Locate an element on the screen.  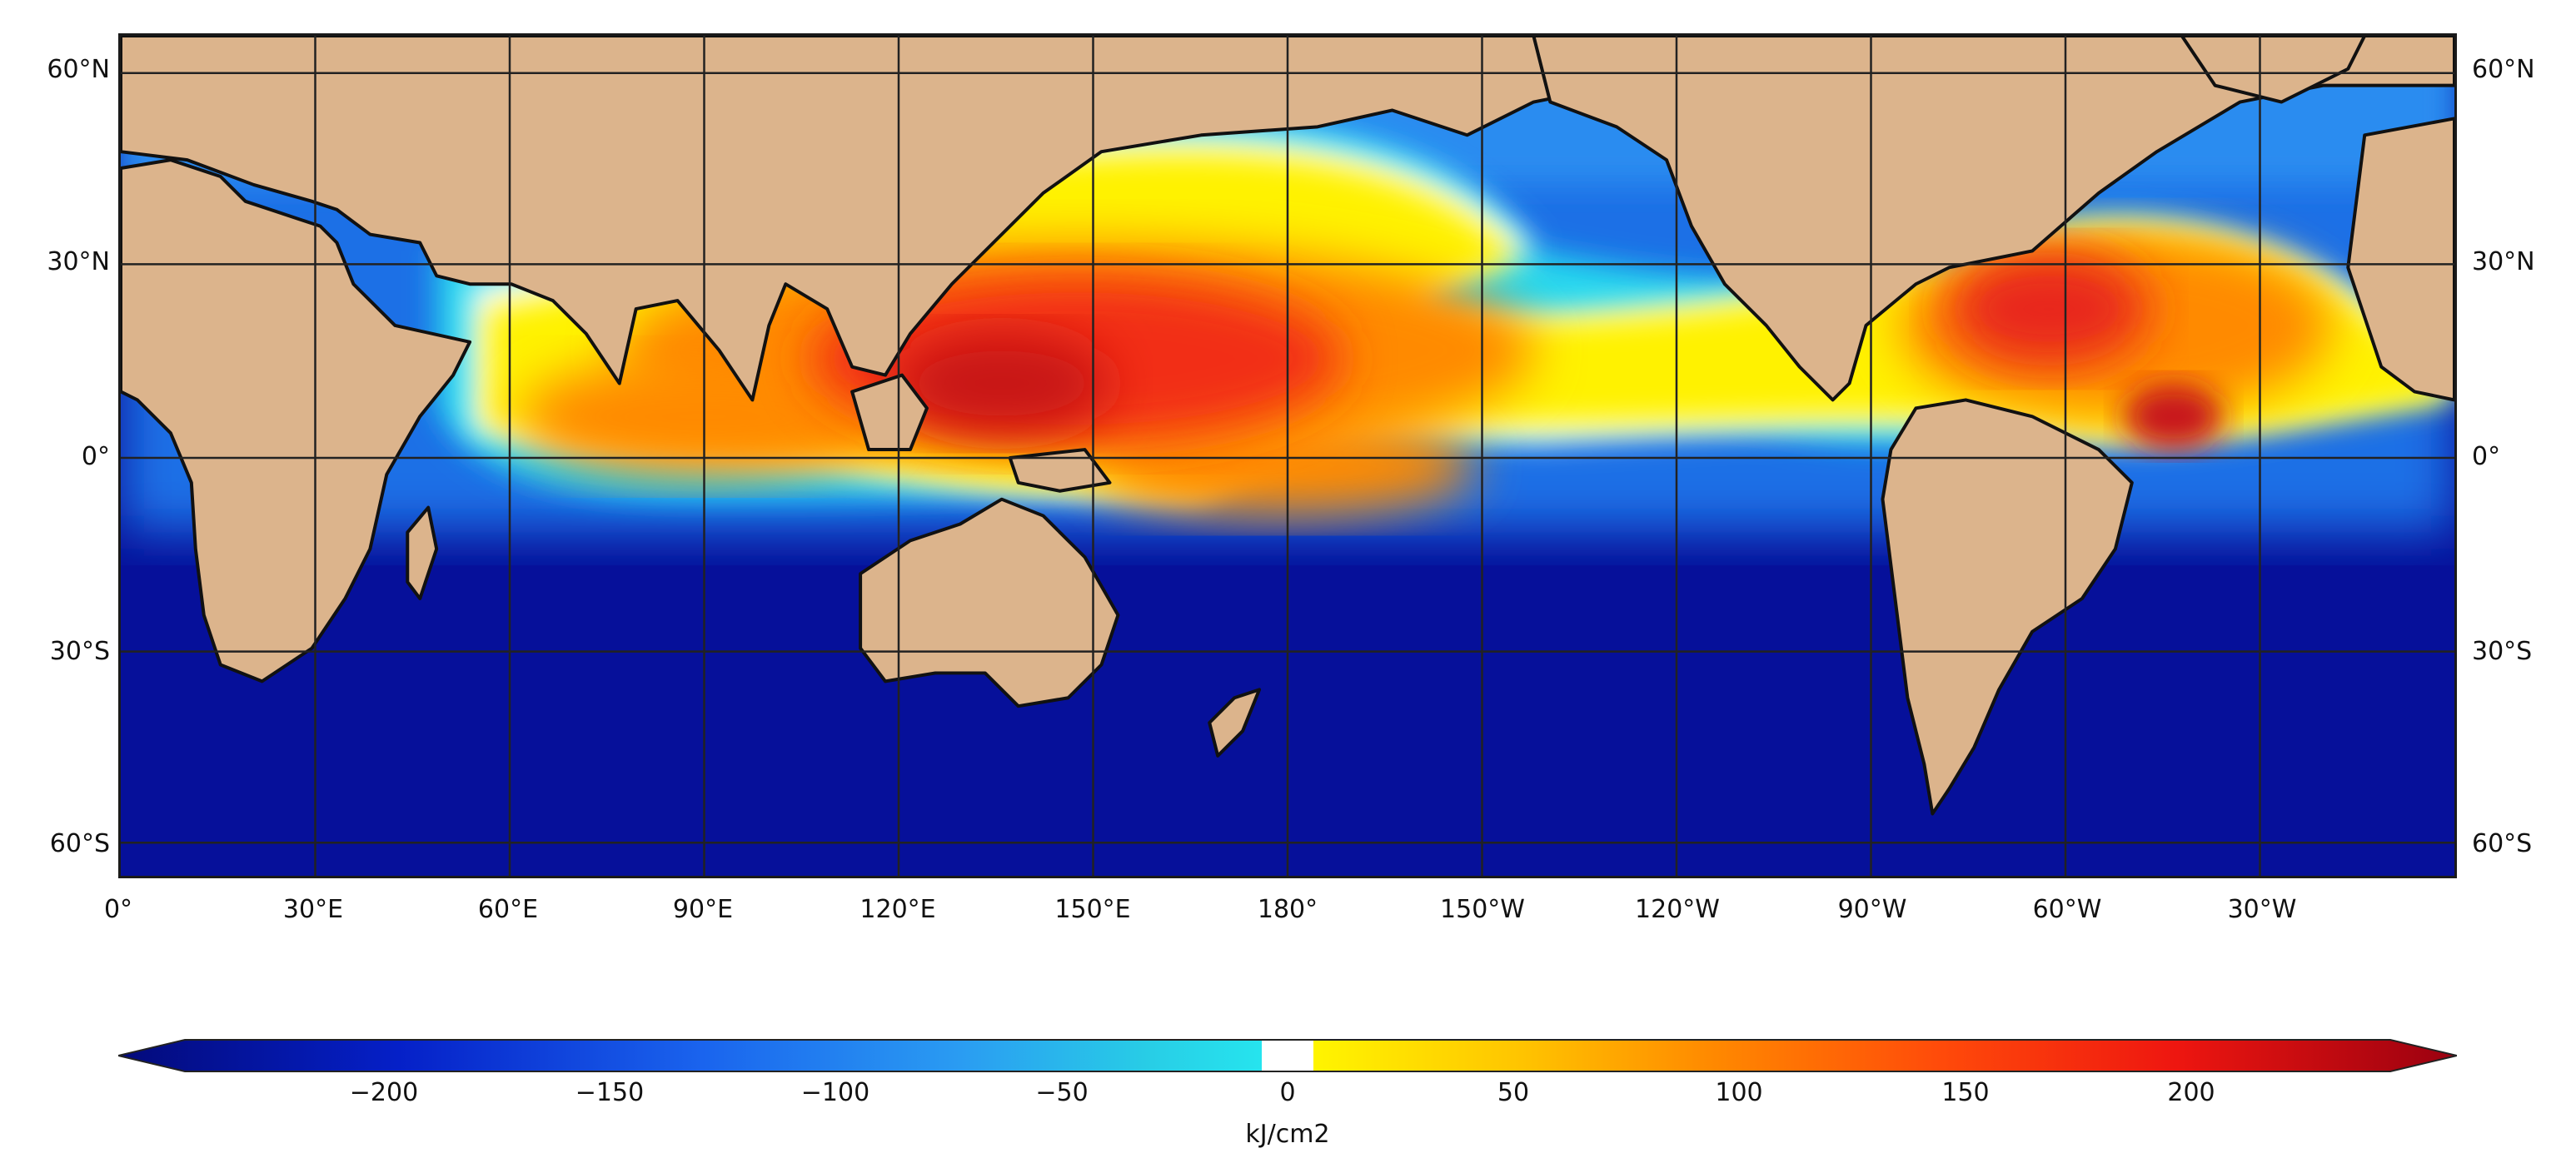
lon-tick-60e: 60°E is located at coordinates (508, 910).